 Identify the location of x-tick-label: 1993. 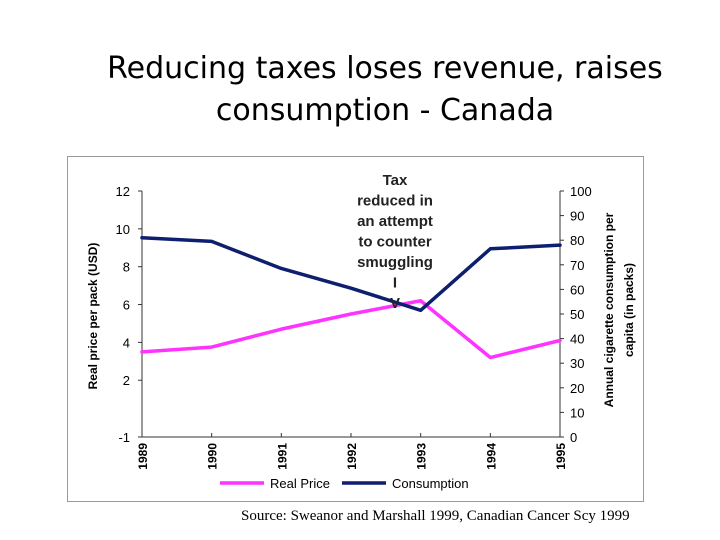
(422, 456).